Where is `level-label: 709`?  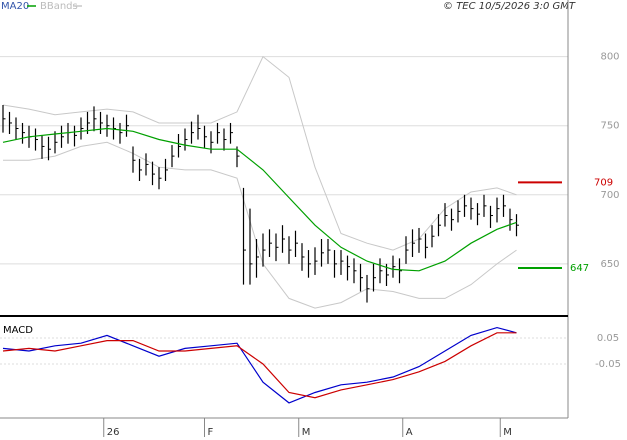
level-label: 709 is located at coordinates (603, 182).